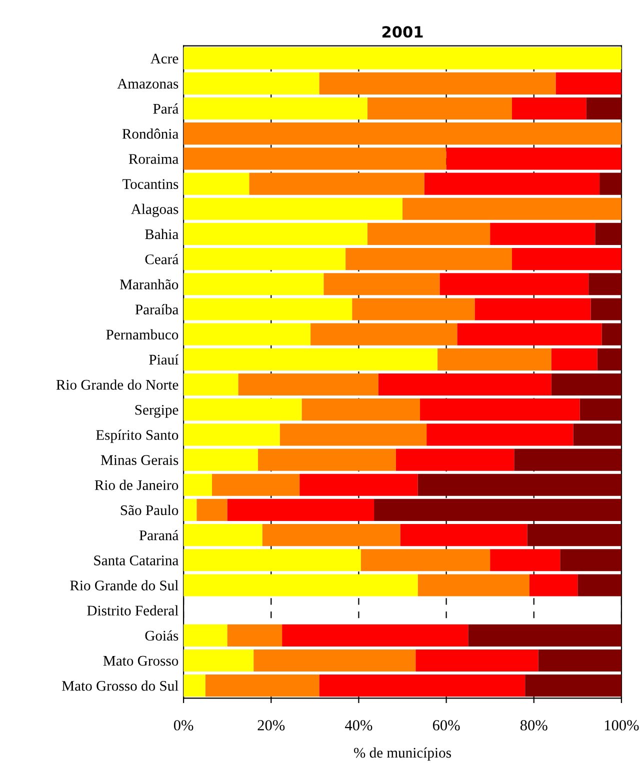  What do you see at coordinates (154, 211) in the screenshot?
I see `y-tick-label: Alagoas` at bounding box center [154, 211].